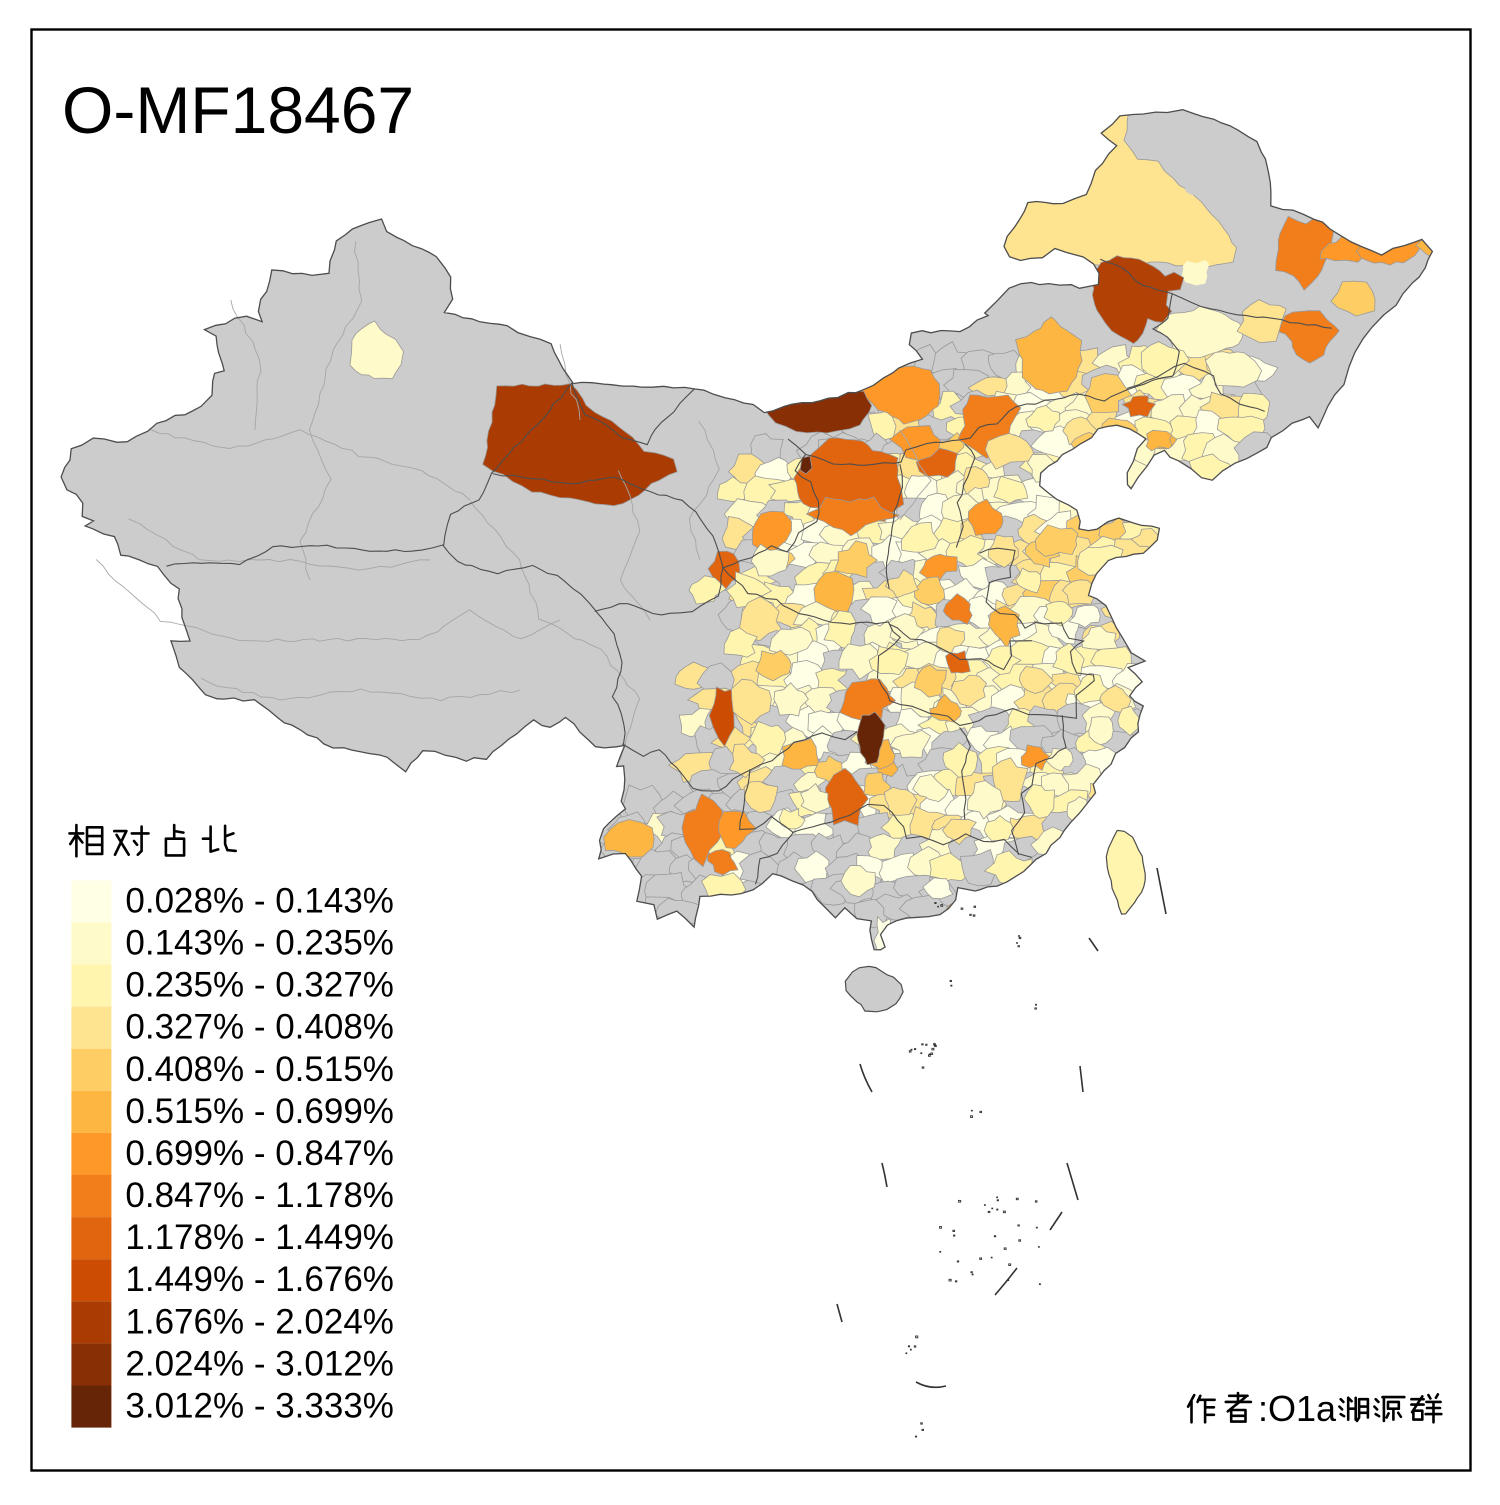  I want to click on svg-text: 2.024% - 3.012%, so click(259, 1364).